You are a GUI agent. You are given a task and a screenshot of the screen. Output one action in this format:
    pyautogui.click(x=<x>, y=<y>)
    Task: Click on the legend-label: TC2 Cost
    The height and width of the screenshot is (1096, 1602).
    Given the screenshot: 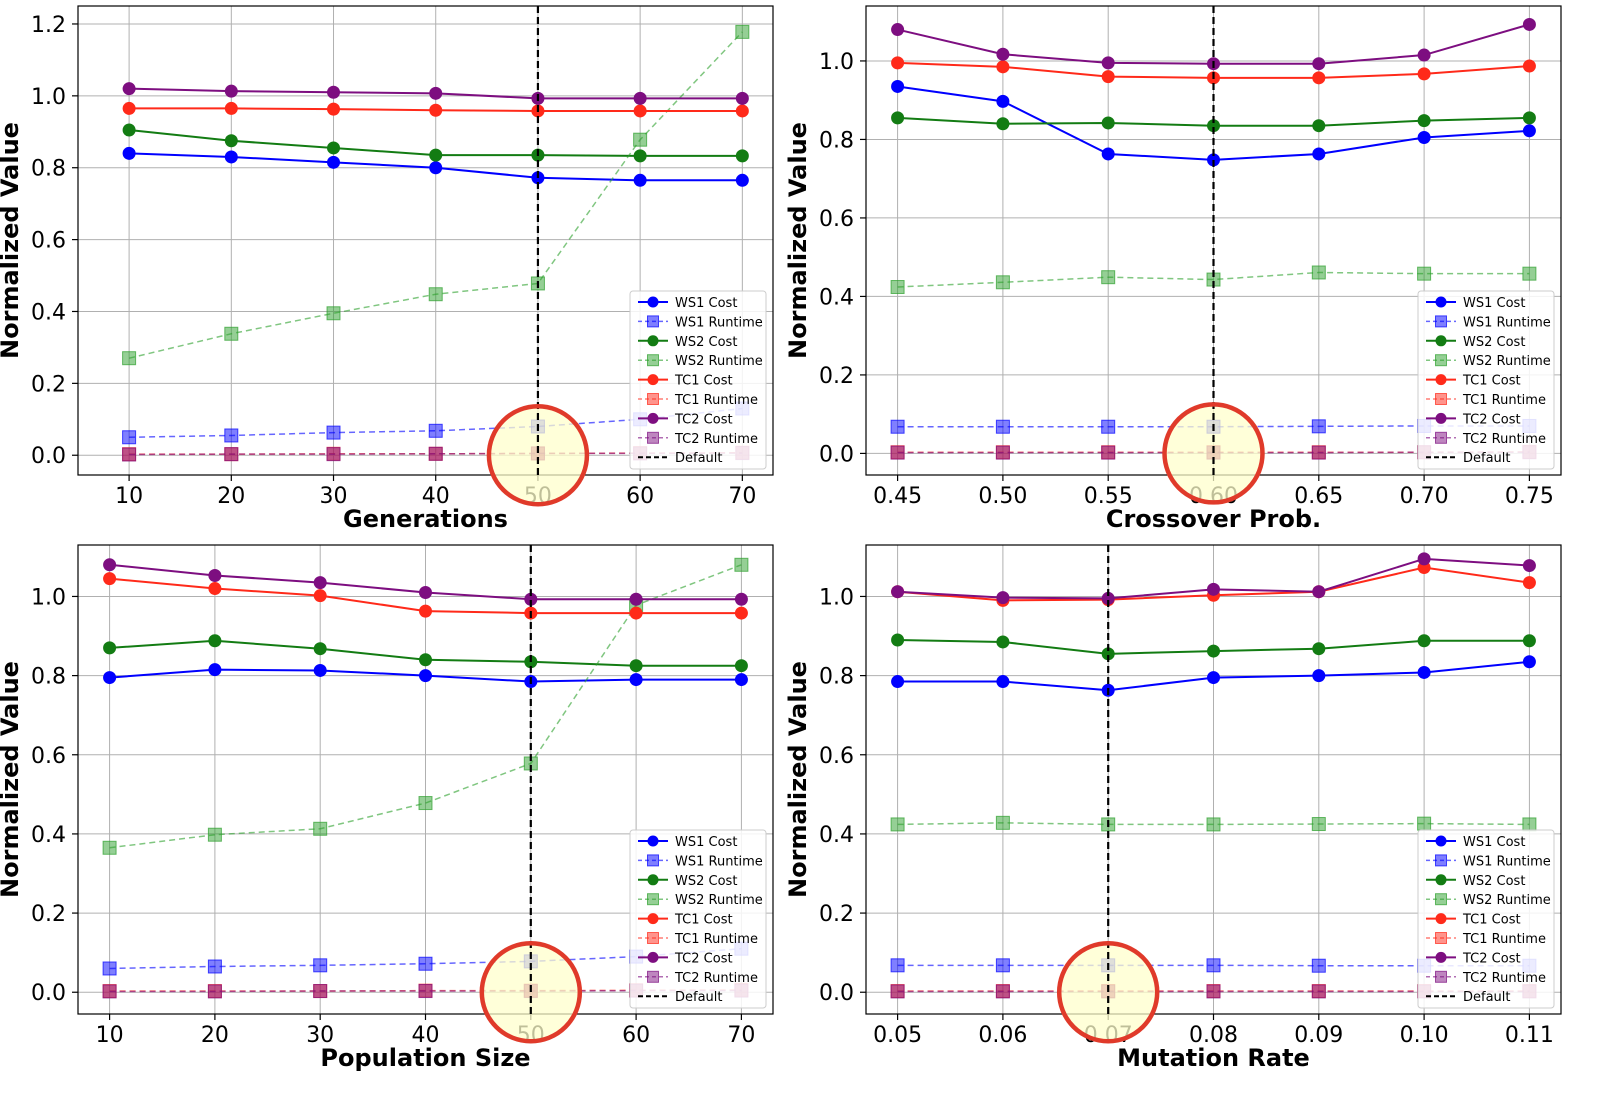 What is the action you would take?
    pyautogui.click(x=1491, y=419)
    